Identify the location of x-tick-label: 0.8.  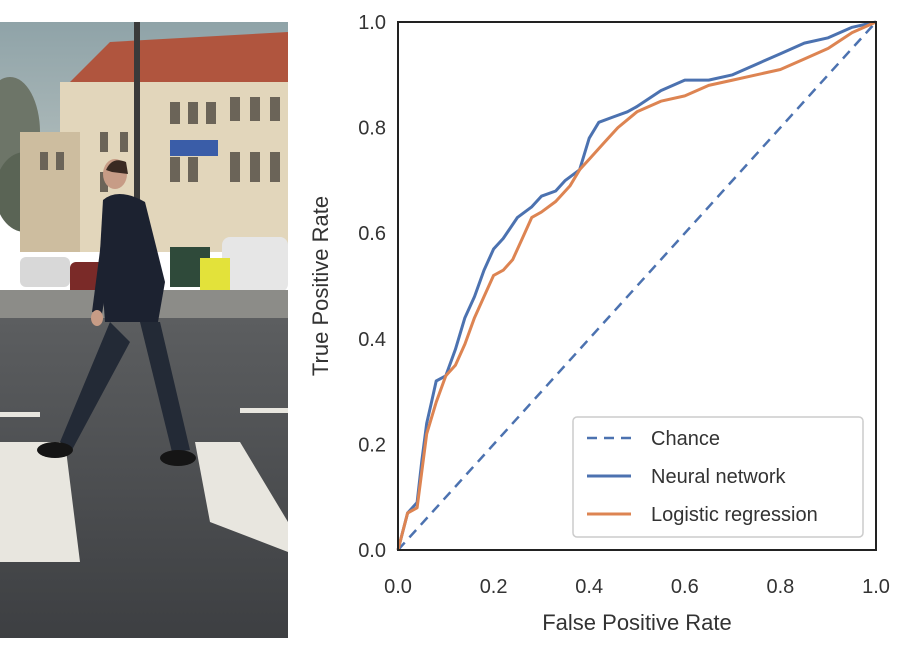
(780, 587).